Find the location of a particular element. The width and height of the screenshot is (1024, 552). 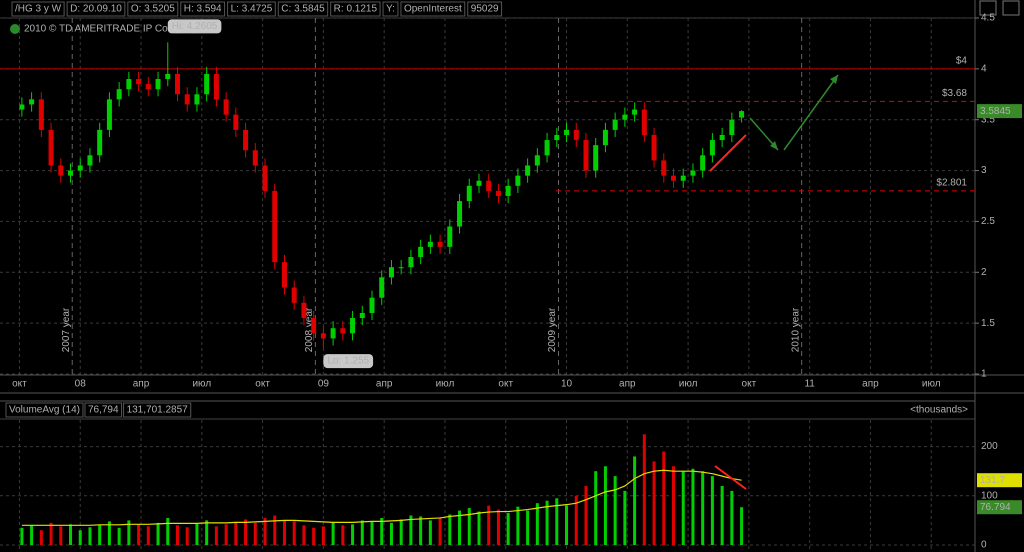

volume-average-line is located at coordinates (381, 497).